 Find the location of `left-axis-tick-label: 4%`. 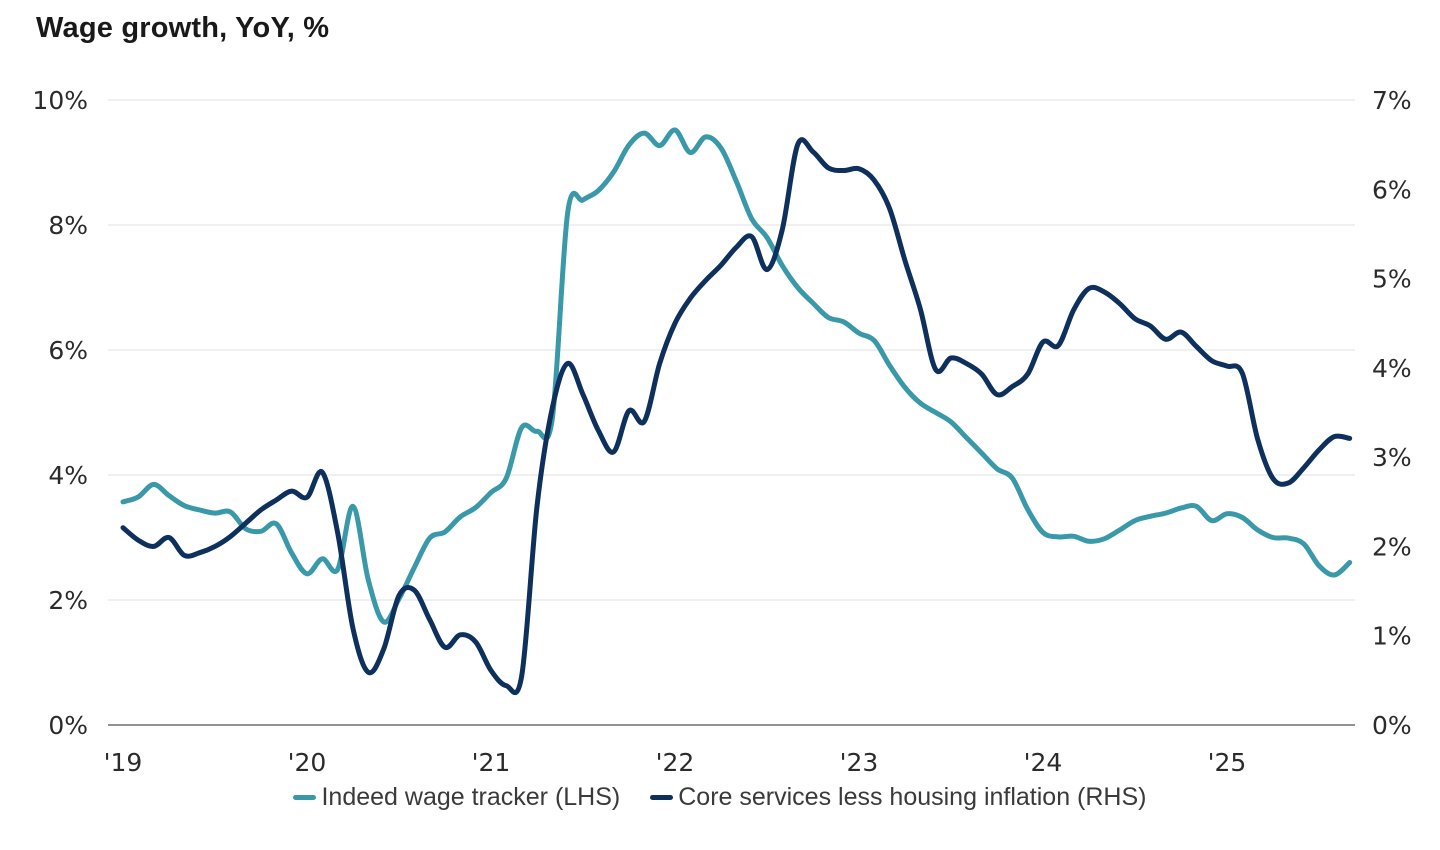

left-axis-tick-label: 4% is located at coordinates (68, 475).